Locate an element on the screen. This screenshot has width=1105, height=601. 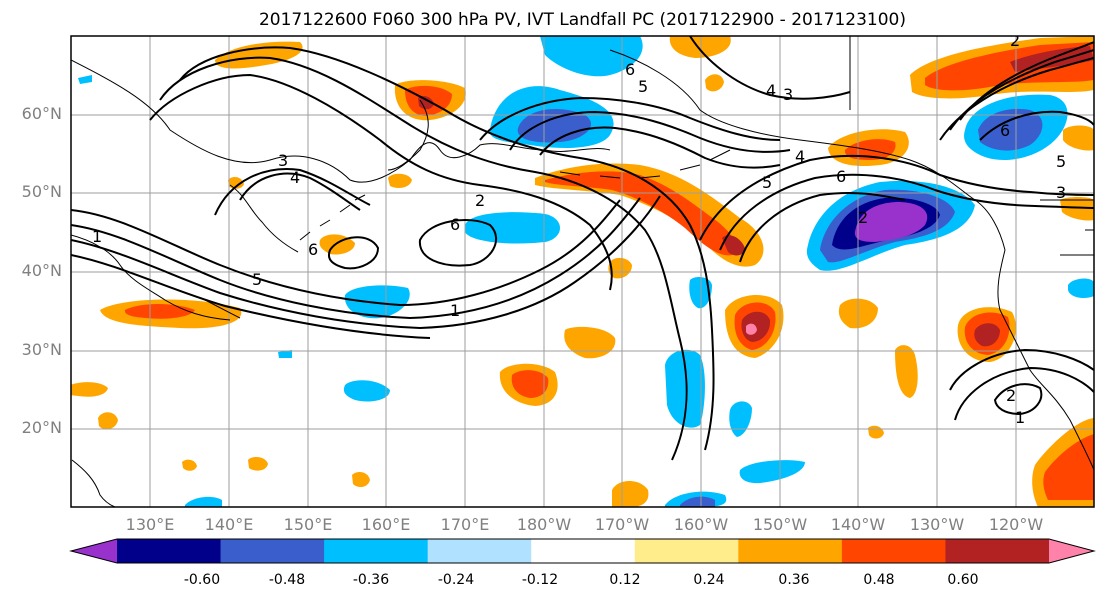
lon-label-120w: 120°W is located at coordinates (1016, 524).